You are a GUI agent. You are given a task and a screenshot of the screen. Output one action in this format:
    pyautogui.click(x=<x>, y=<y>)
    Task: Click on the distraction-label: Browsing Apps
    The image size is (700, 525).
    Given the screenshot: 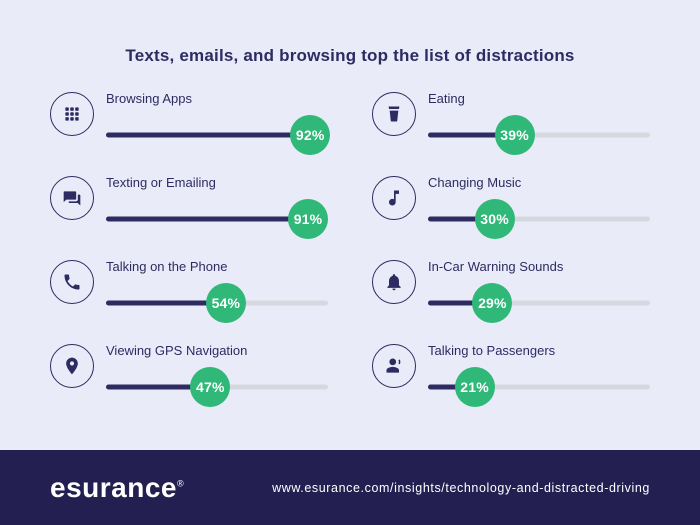 What is the action you would take?
    pyautogui.click(x=149, y=98)
    